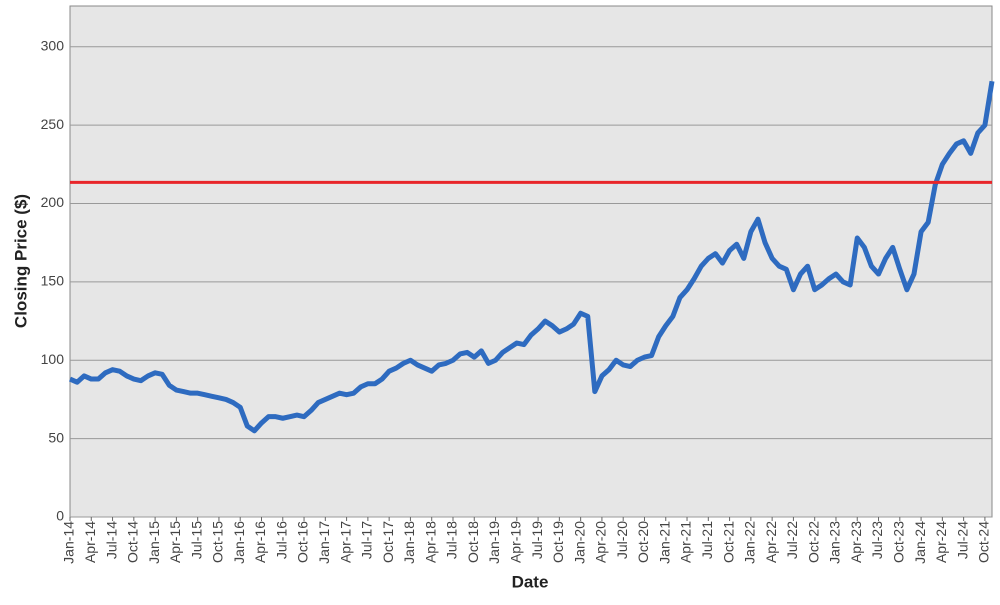 This screenshot has width=1000, height=605. I want to click on x-tick-label: Apr-14, so click(90, 542).